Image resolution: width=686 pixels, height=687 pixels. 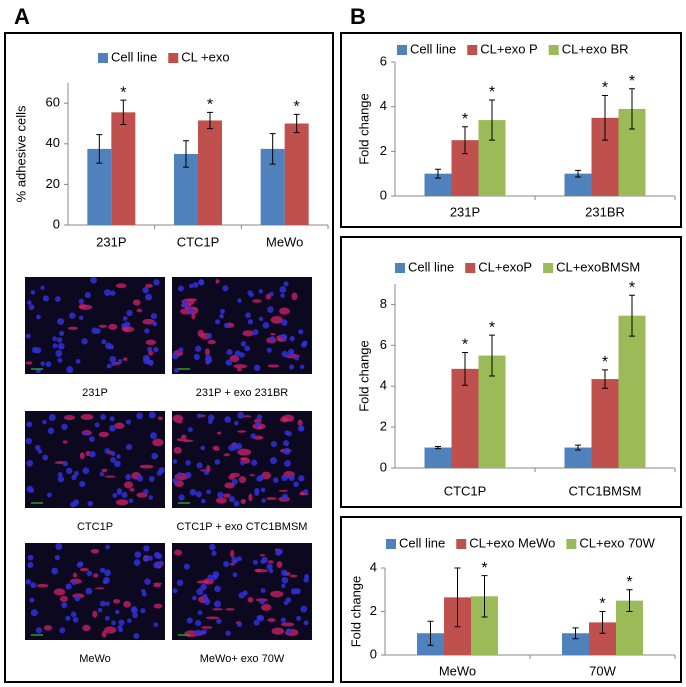 I want to click on y-tick-label: 20, so click(x=53, y=183).